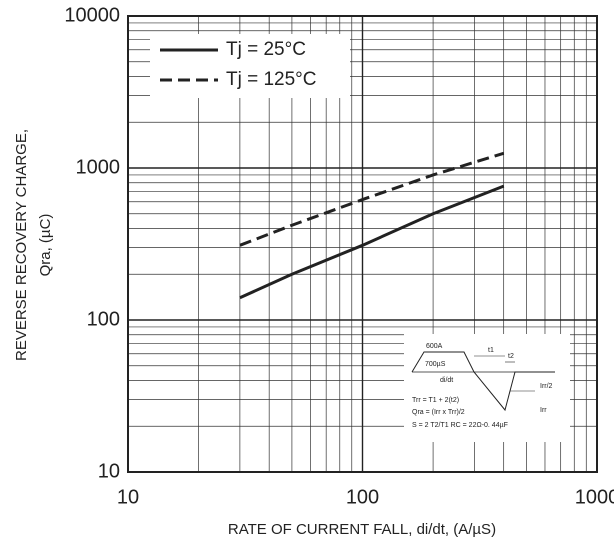 The height and width of the screenshot is (547, 614). What do you see at coordinates (491, 350) in the screenshot?
I see `inset-label: t1` at bounding box center [491, 350].